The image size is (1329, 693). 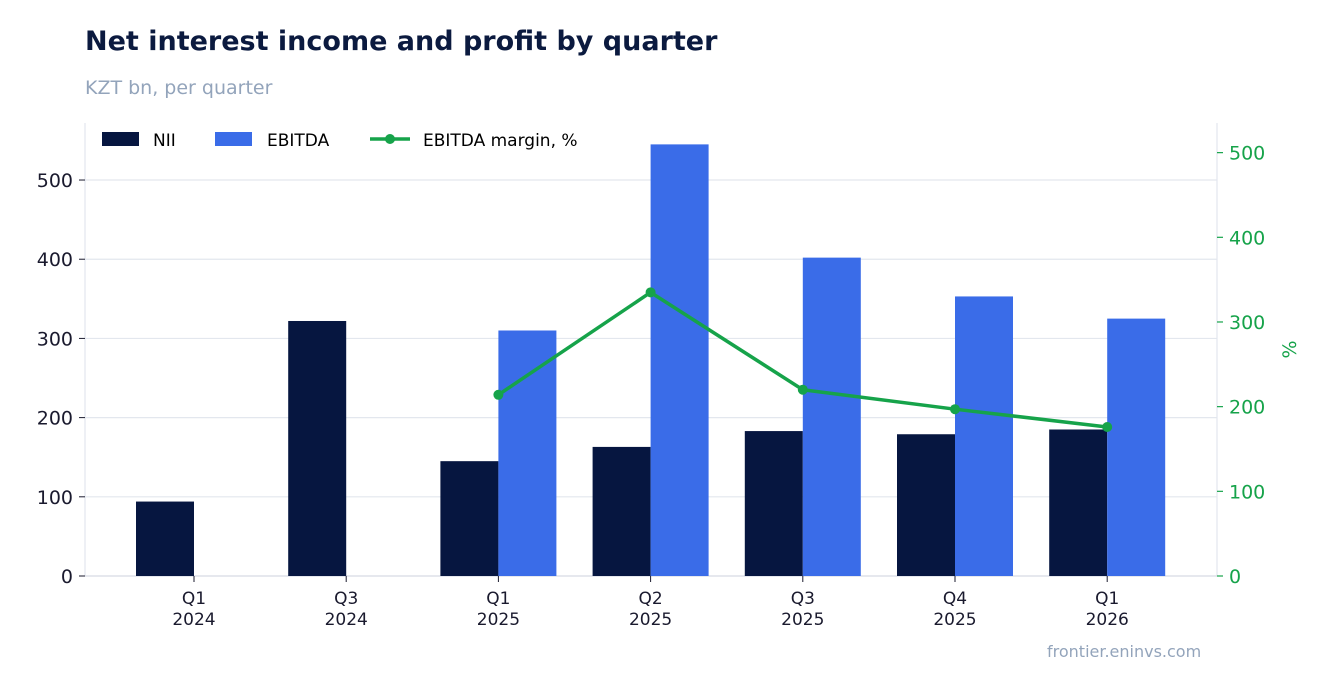 I want to click on legend-swatch-nii, so click(x=120, y=139).